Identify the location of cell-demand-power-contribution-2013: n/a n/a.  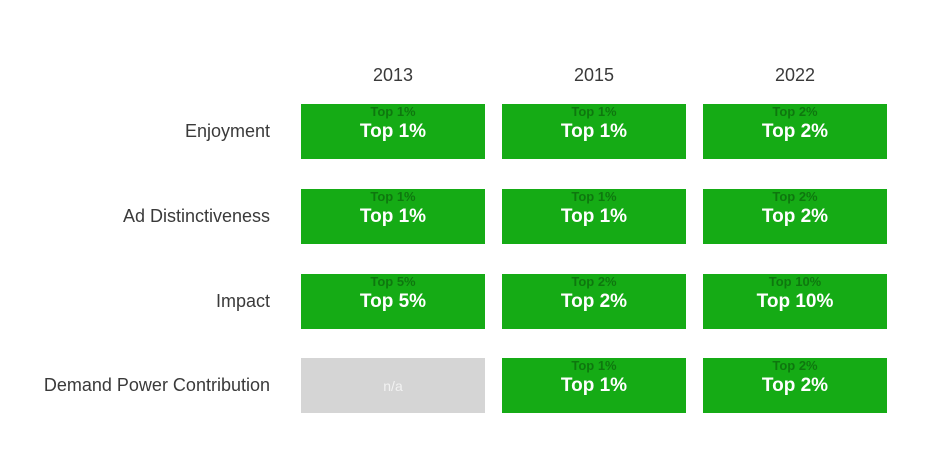
(393, 385).